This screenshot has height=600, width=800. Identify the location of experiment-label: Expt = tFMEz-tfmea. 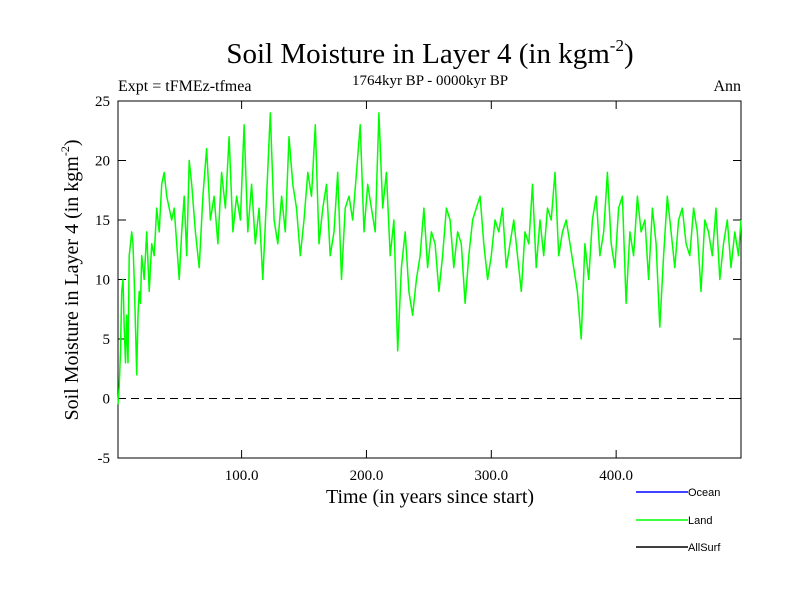
(184, 86).